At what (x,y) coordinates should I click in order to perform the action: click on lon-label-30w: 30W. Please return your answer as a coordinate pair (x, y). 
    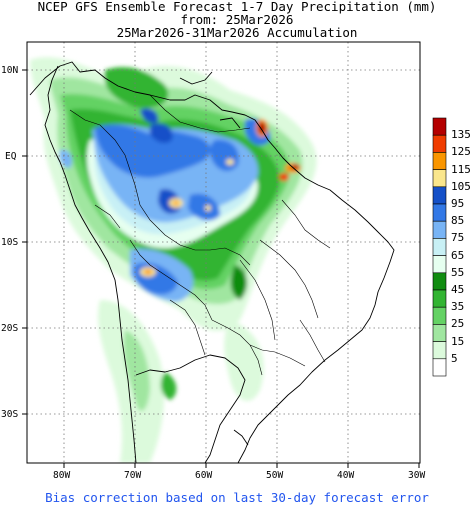
    Looking at the image, I should click on (416, 475).